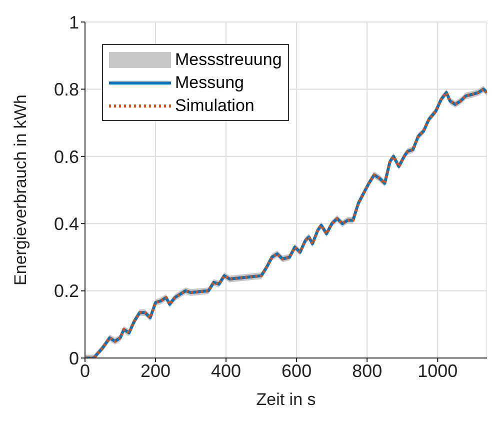 The image size is (495, 421). Describe the element at coordinates (214, 106) in the screenshot. I see `legend-label: Simulation` at that location.